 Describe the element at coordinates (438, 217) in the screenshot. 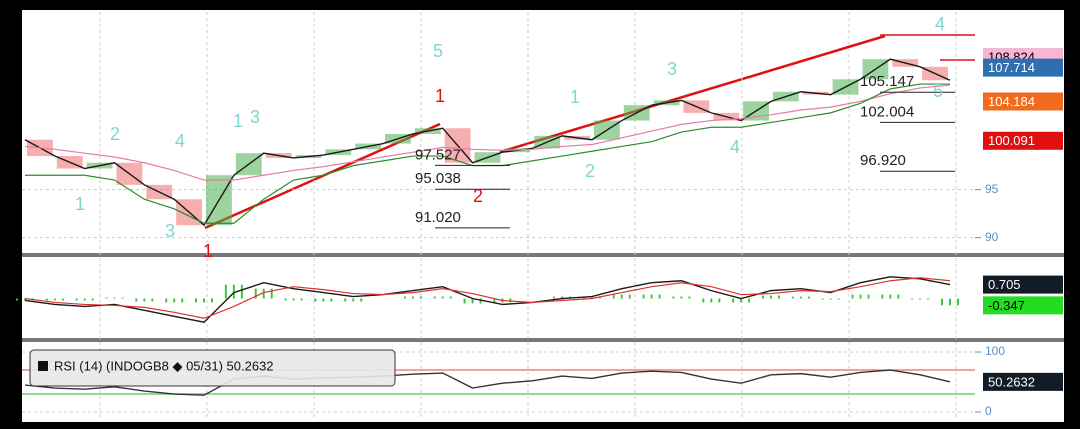

I see `annotation-label: 91.020` at that location.